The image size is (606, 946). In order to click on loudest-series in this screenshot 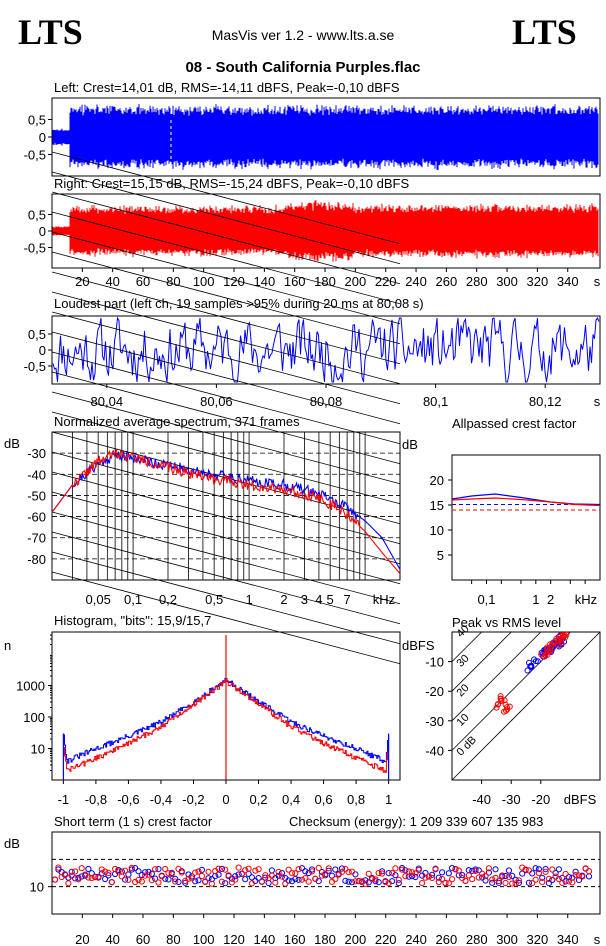, I will do `click(326, 349)`.